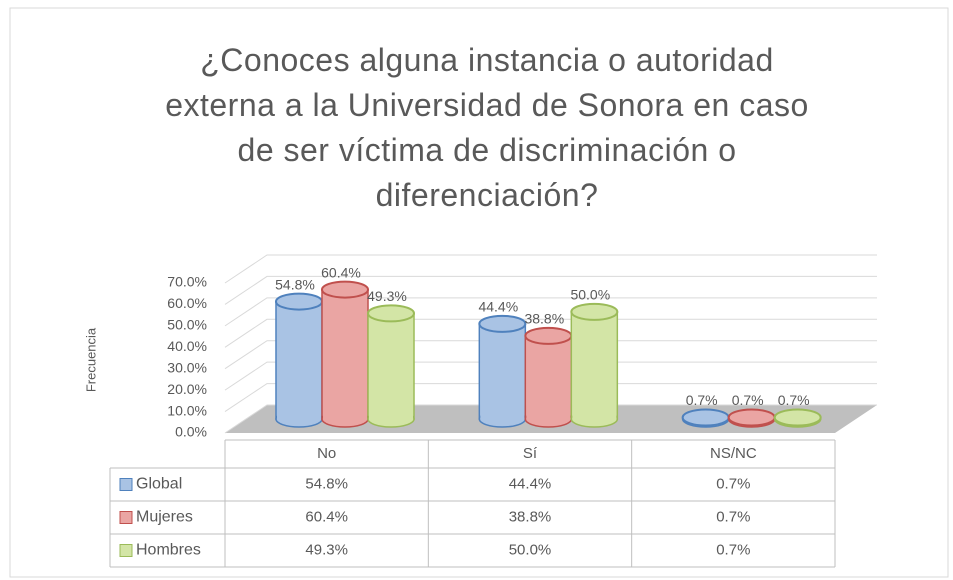 This screenshot has width=953, height=580. What do you see at coordinates (187, 410) in the screenshot?
I see `y-tick-label: 10.0%` at bounding box center [187, 410].